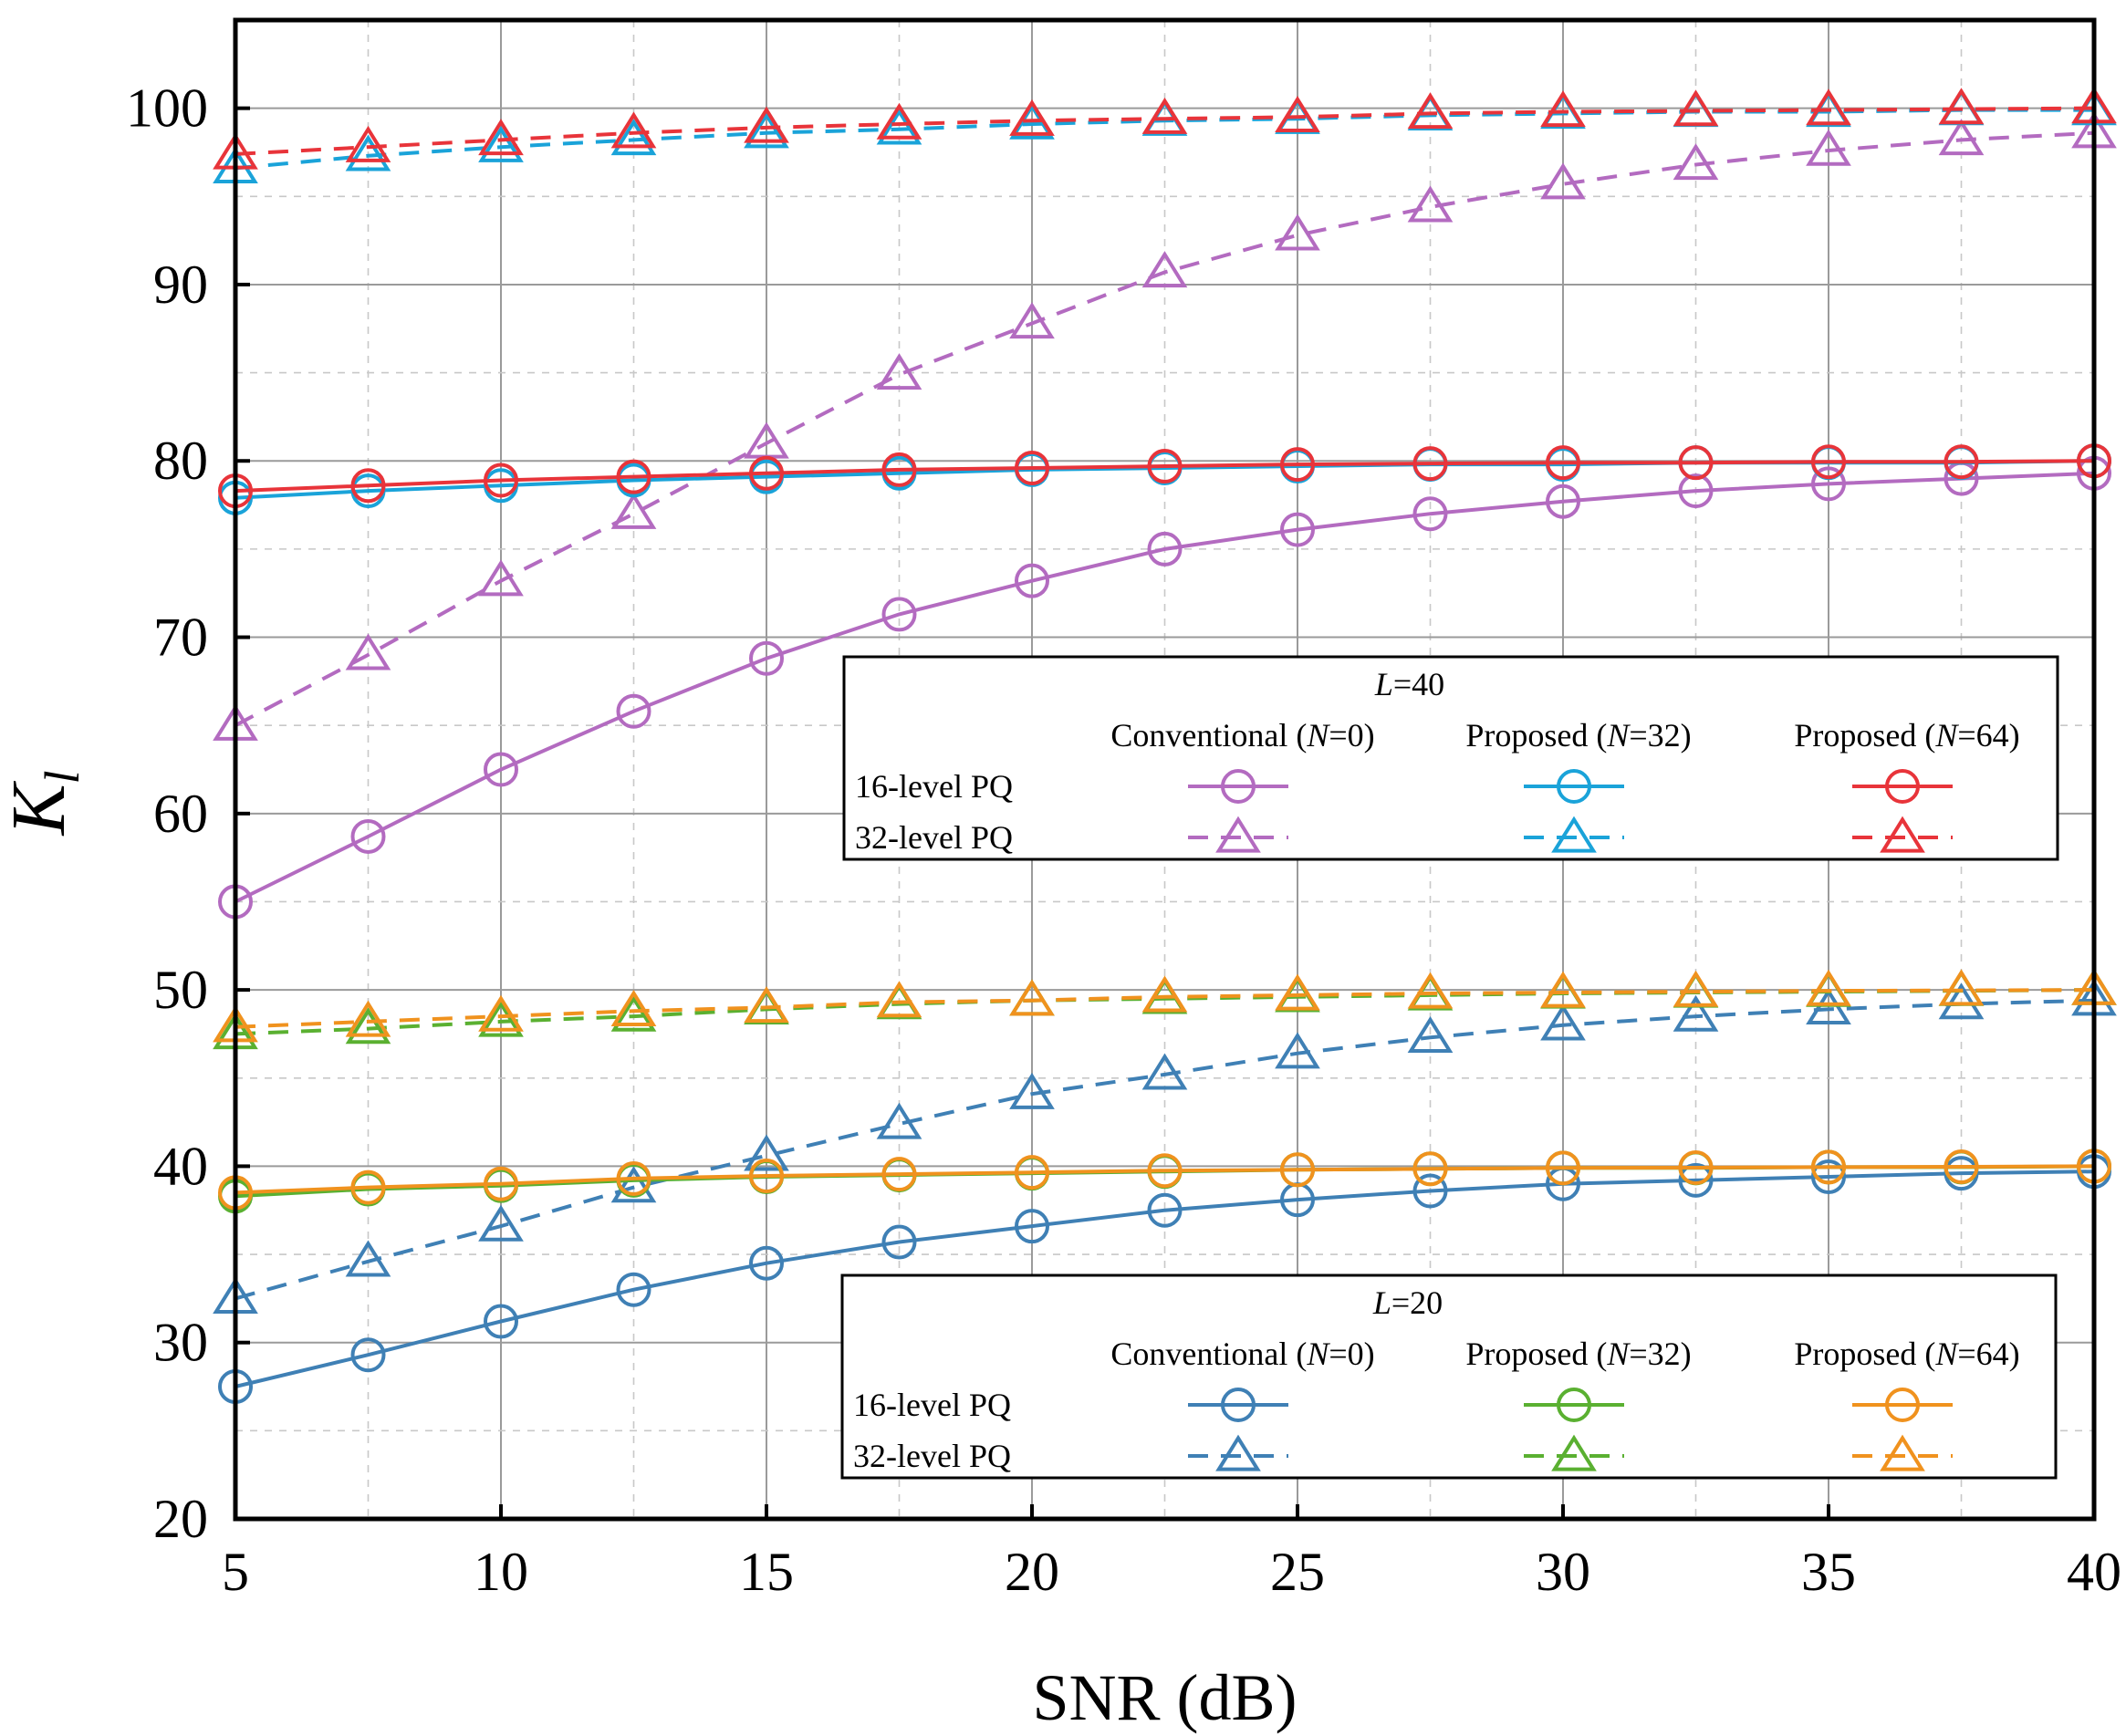  I want to click on legend-column-header: Proposed (N=64), so click(1906, 735).